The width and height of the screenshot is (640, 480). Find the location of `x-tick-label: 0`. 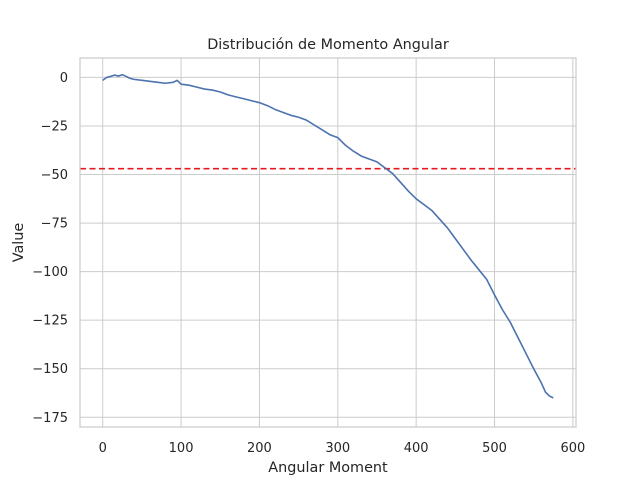

x-tick-label: 0 is located at coordinates (103, 448).